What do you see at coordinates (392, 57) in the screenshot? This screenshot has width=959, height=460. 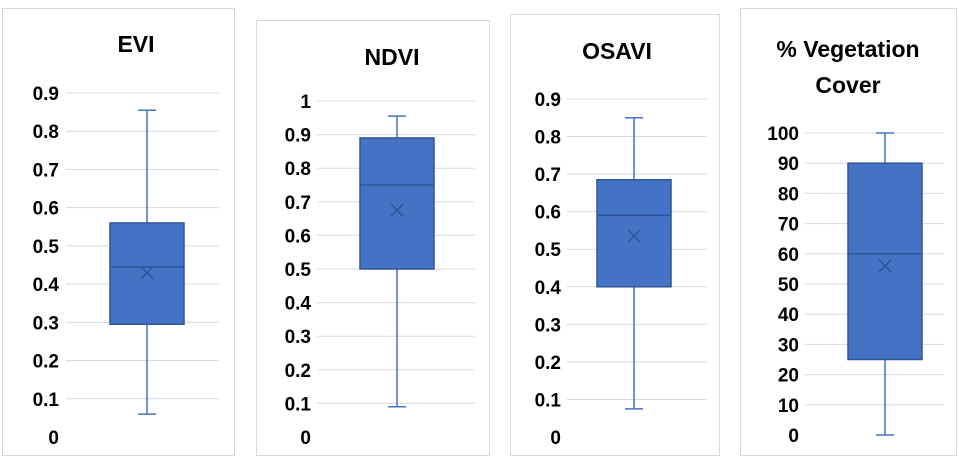 I see `chart-title: NDVI` at bounding box center [392, 57].